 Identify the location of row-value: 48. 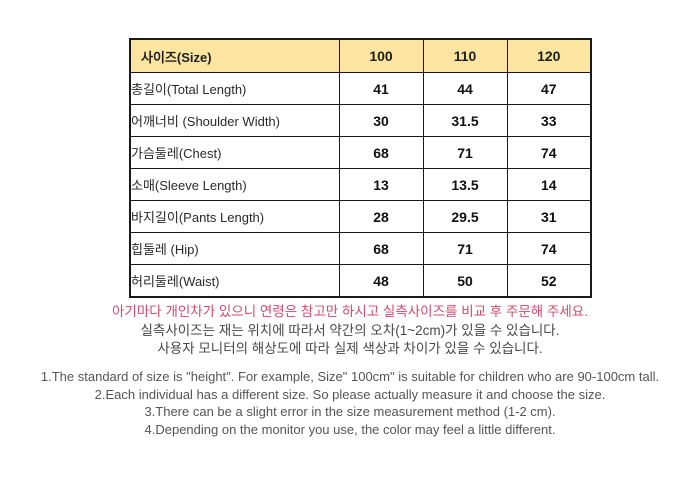
(381, 281).